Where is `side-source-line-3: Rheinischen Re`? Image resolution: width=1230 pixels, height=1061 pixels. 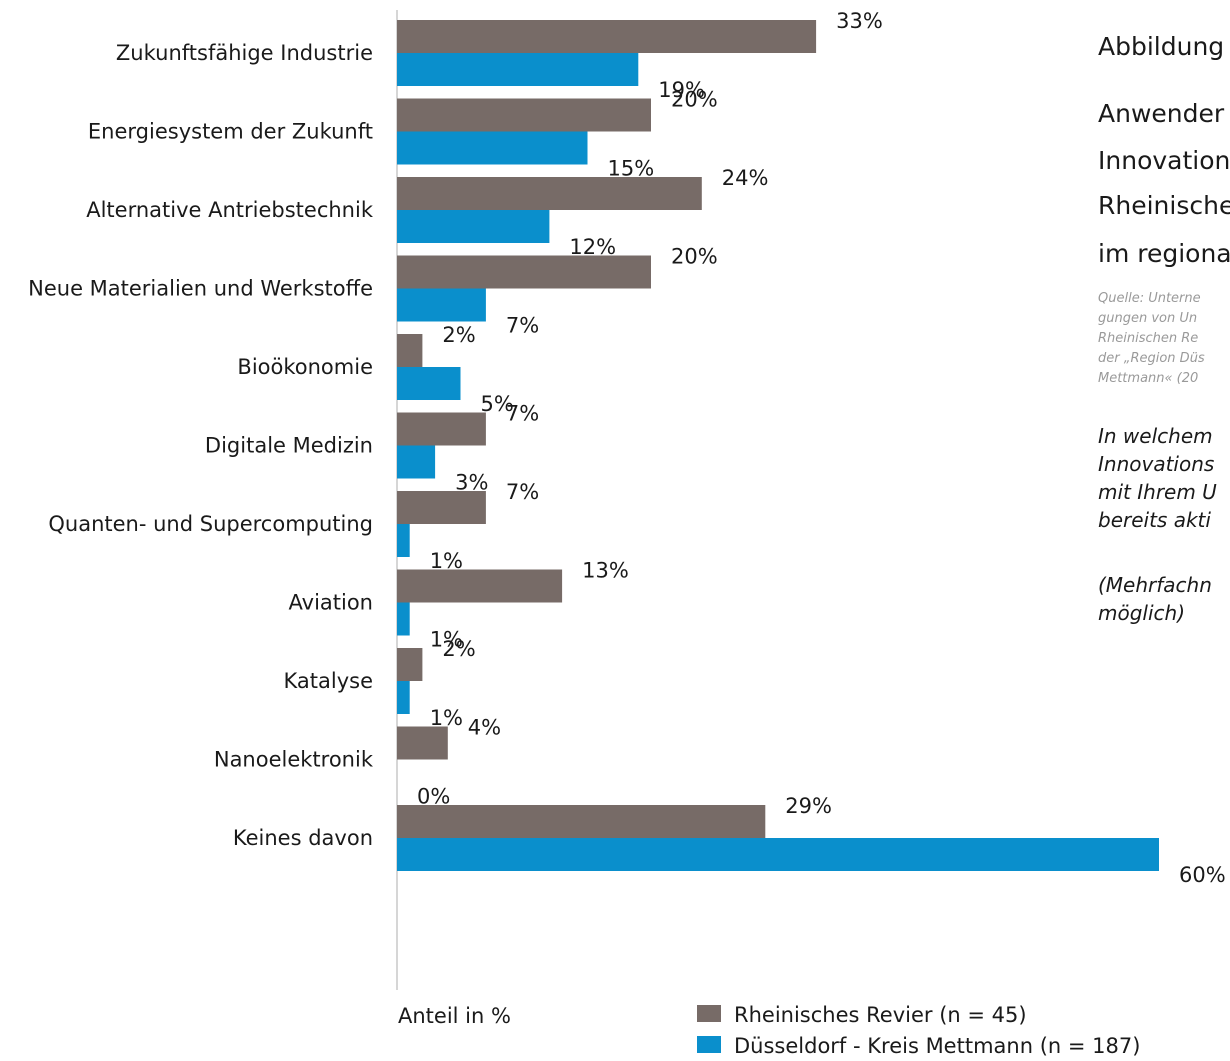
side-source-line-3: Rheinischen Re is located at coordinates (1148, 338).